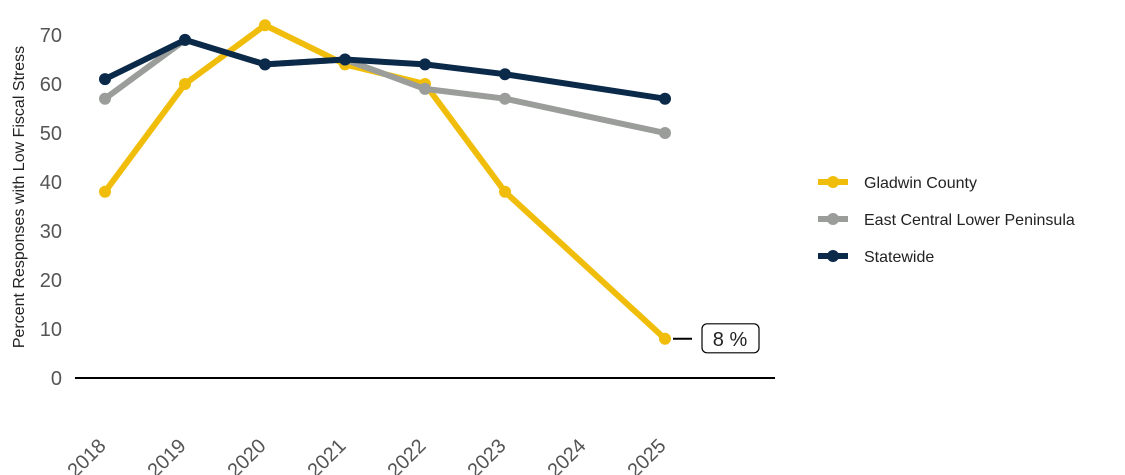 This screenshot has height=475, width=1125. Describe the element at coordinates (51, 134) in the screenshot. I see `y-tick-label: 50` at that location.